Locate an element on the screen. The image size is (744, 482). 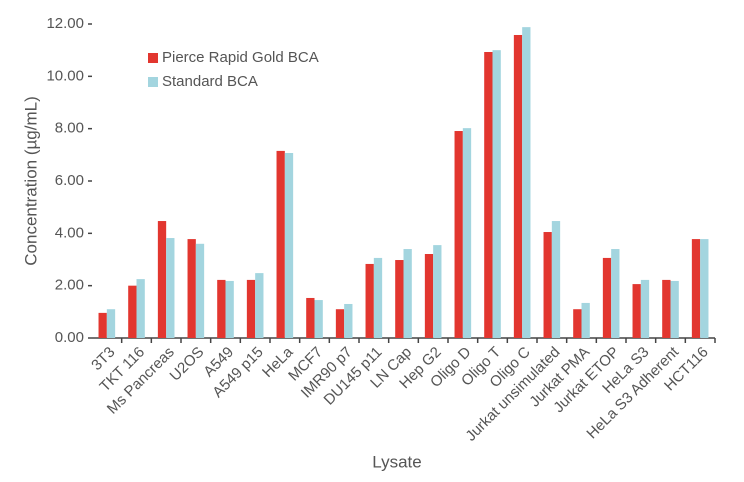
y-tick-label: 2.00 is located at coordinates (69, 285).